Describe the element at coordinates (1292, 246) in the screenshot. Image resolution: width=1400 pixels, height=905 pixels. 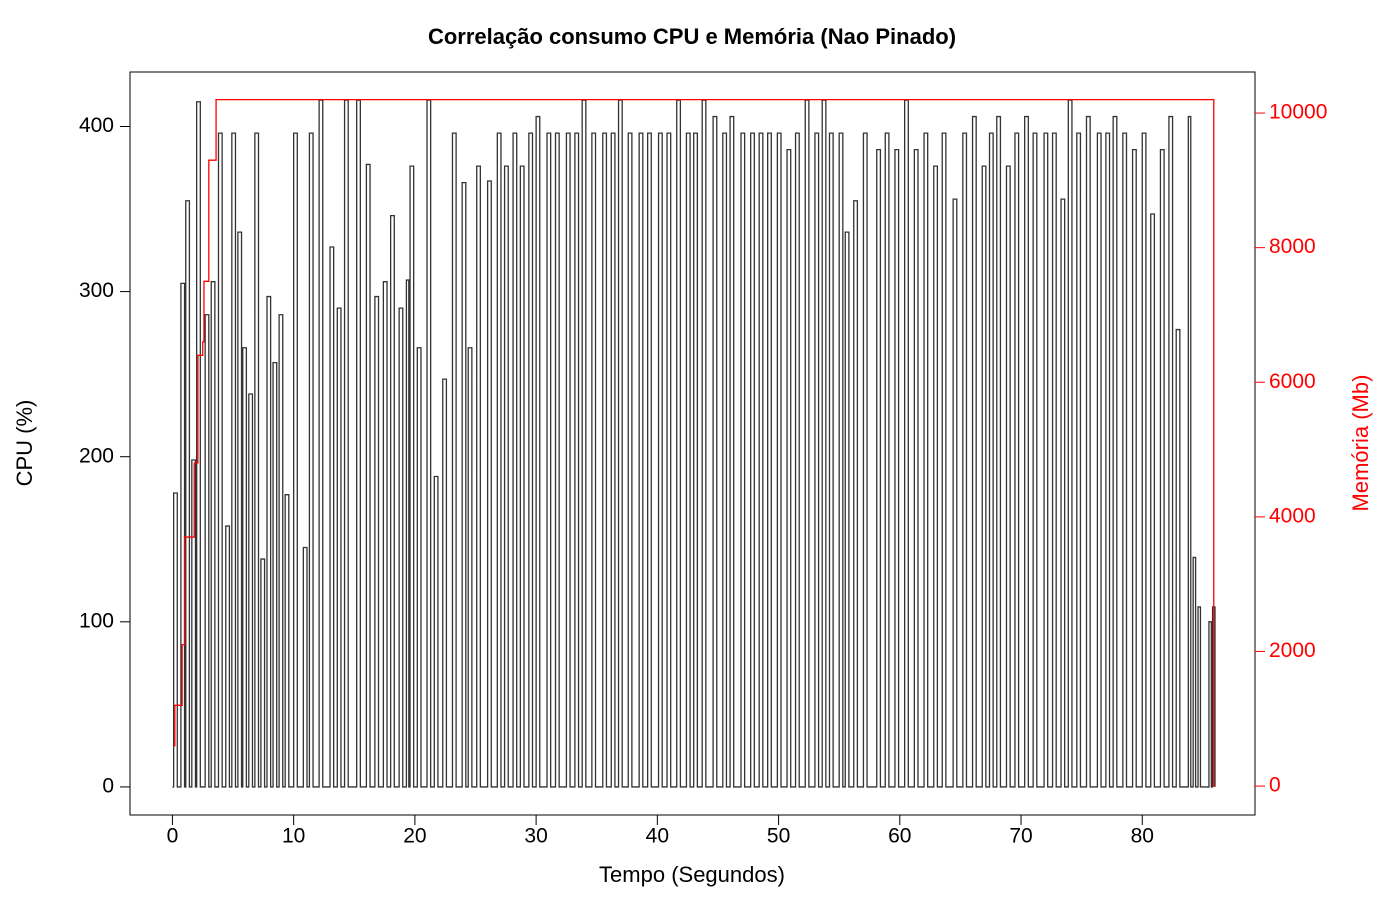
I see `y2-tick-label: 8000` at that location.